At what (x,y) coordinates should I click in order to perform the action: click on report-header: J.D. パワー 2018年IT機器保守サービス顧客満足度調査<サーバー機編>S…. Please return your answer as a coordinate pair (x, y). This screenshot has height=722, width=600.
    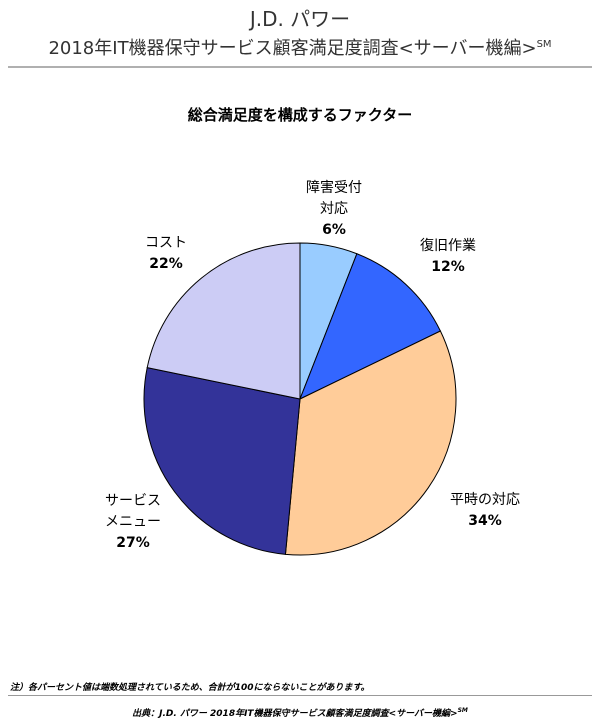
    Looking at the image, I should click on (300, 34).